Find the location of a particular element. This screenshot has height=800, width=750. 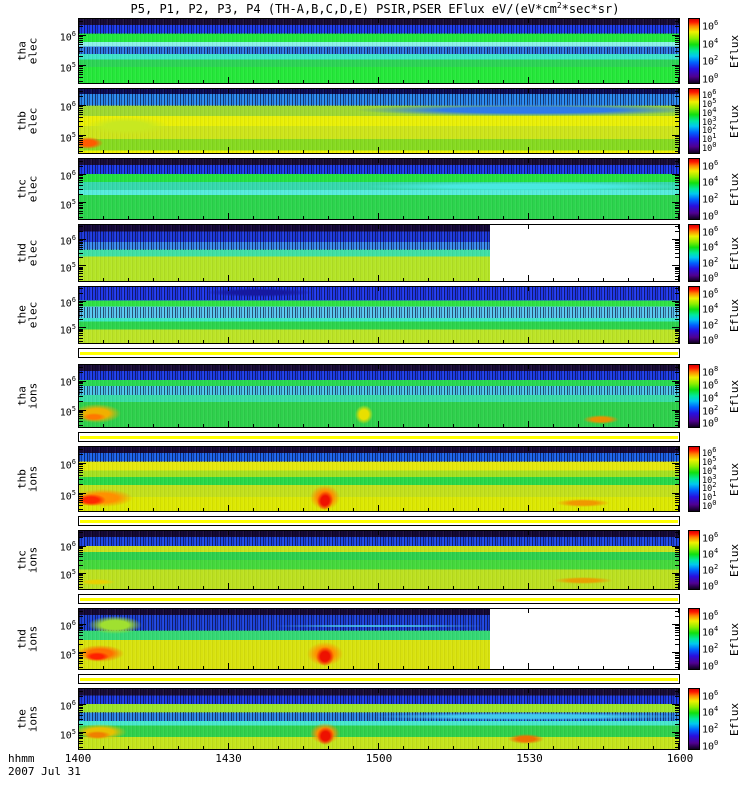

spectrogram-the-ions is located at coordinates (379, 719).